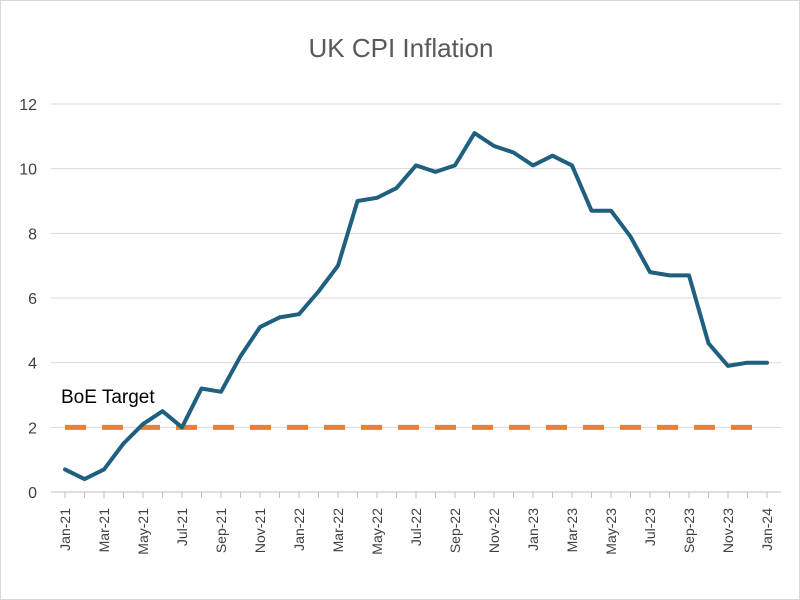 Image resolution: width=800 pixels, height=600 pixels. I want to click on x-tick-label: May-21, so click(143, 531).